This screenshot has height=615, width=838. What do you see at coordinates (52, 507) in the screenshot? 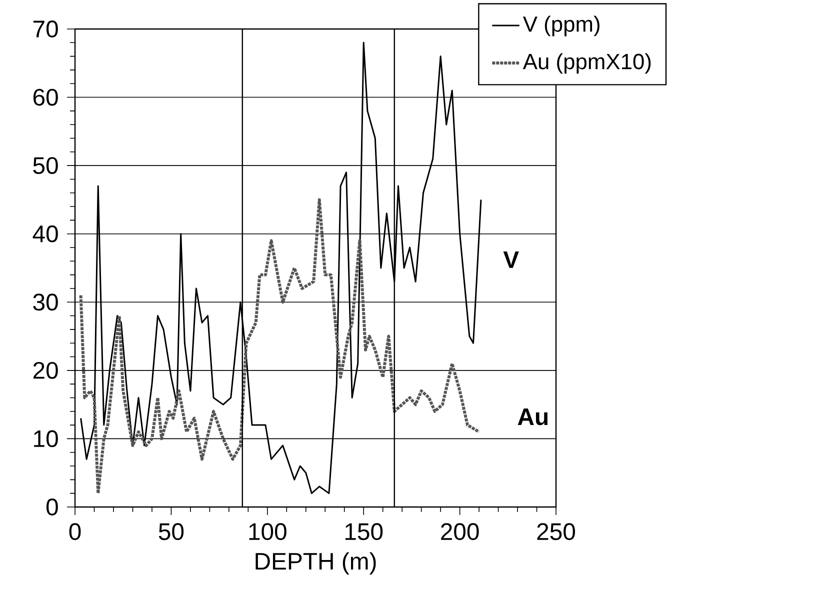
I see `y-tick-label: 0` at bounding box center [52, 507].